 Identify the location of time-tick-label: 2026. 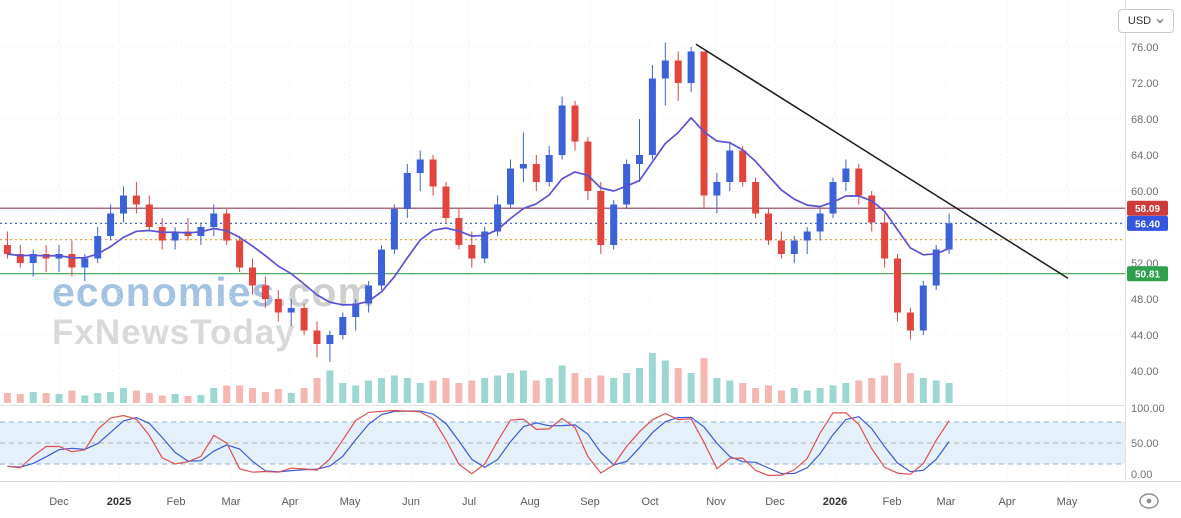
(835, 502).